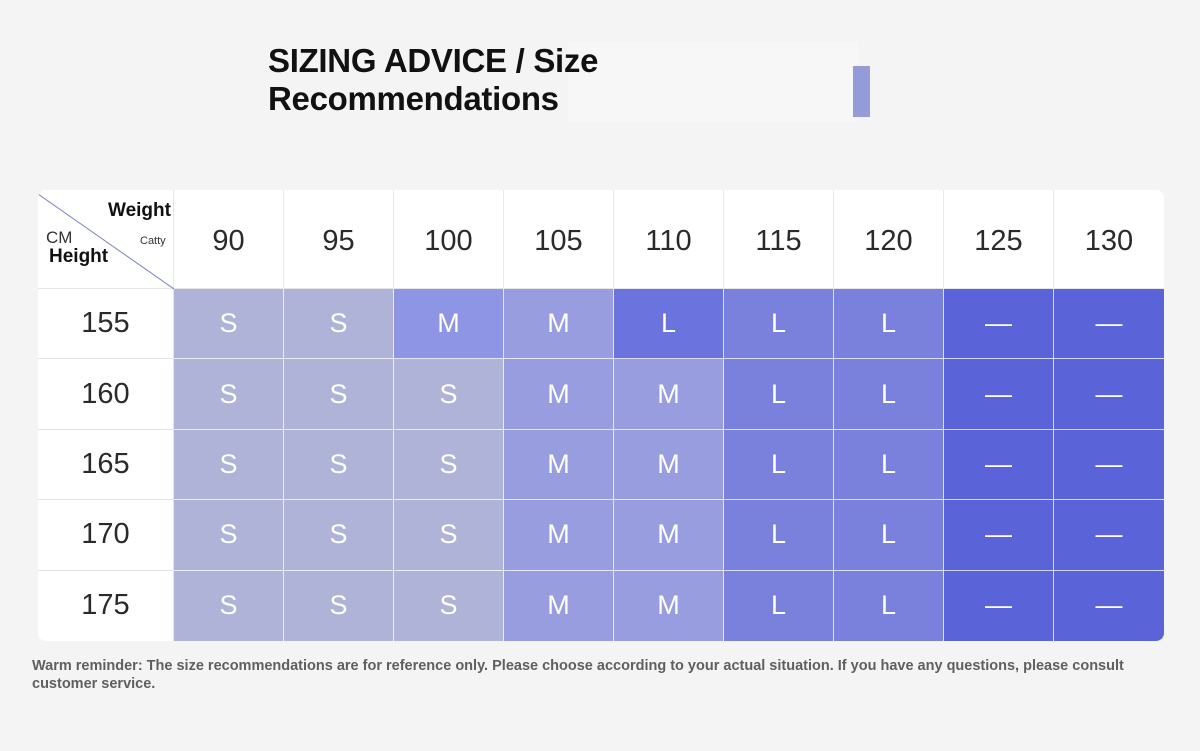 The image size is (1200, 751). What do you see at coordinates (1109, 239) in the screenshot?
I see `weight-column-header: 130` at bounding box center [1109, 239].